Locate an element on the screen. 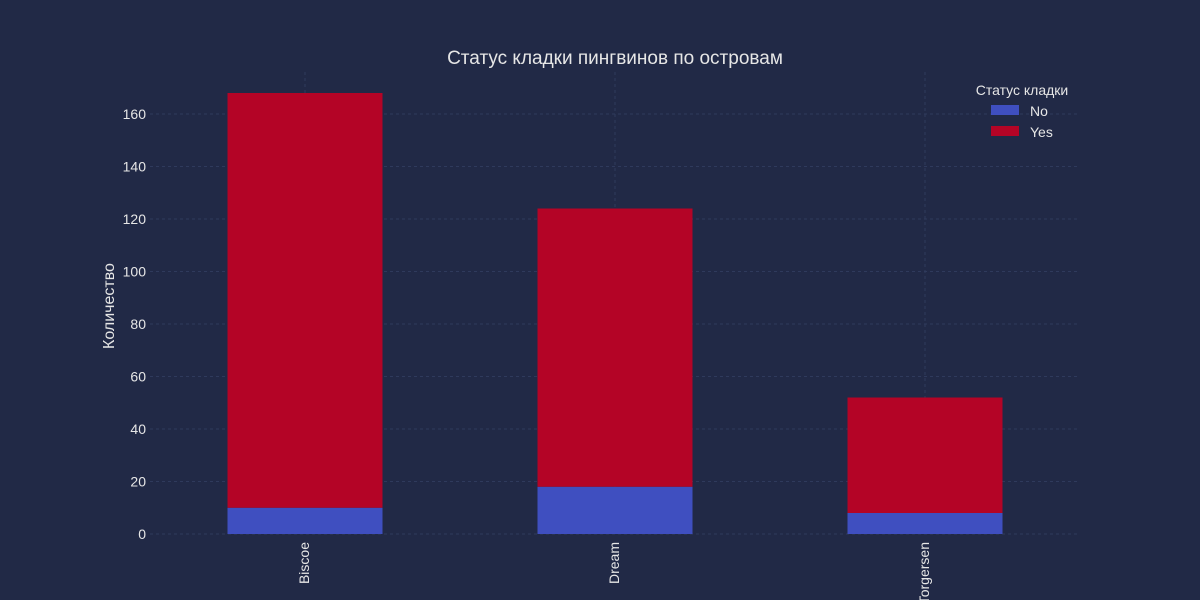 This screenshot has width=1200, height=600. y-tick-label: 100 is located at coordinates (135, 272).